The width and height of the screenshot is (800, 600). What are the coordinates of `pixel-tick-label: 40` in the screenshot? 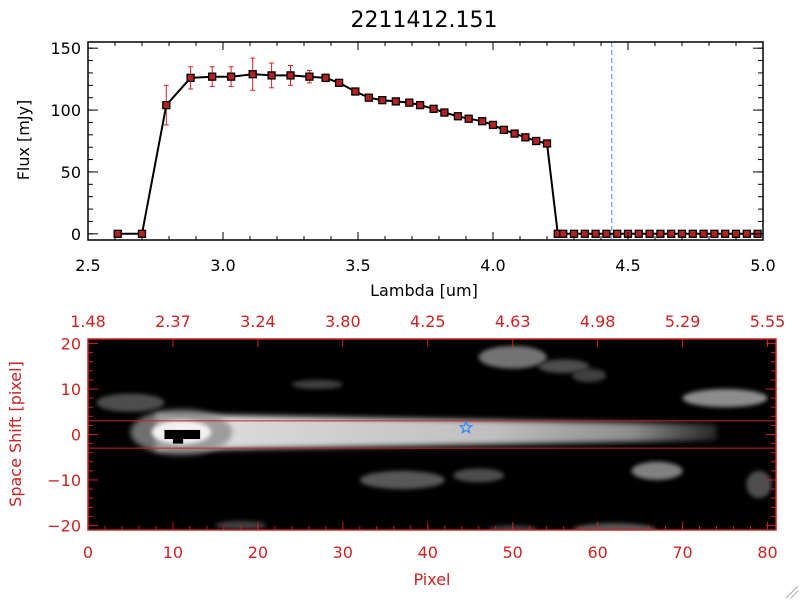 It's located at (428, 552).